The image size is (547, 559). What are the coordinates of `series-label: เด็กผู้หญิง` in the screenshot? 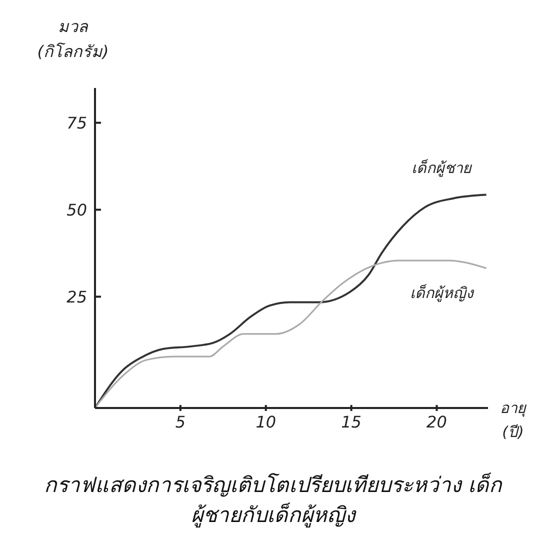 It's located at (442, 293).